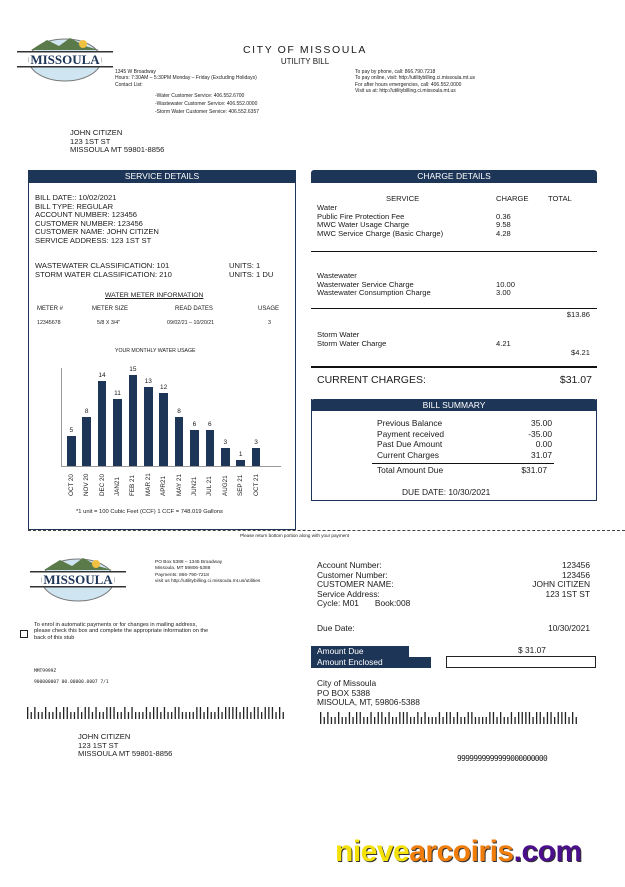 This screenshot has width=625, height=887. What do you see at coordinates (110, 309) in the screenshot?
I see `meter-header-size: METER SIZE` at bounding box center [110, 309].